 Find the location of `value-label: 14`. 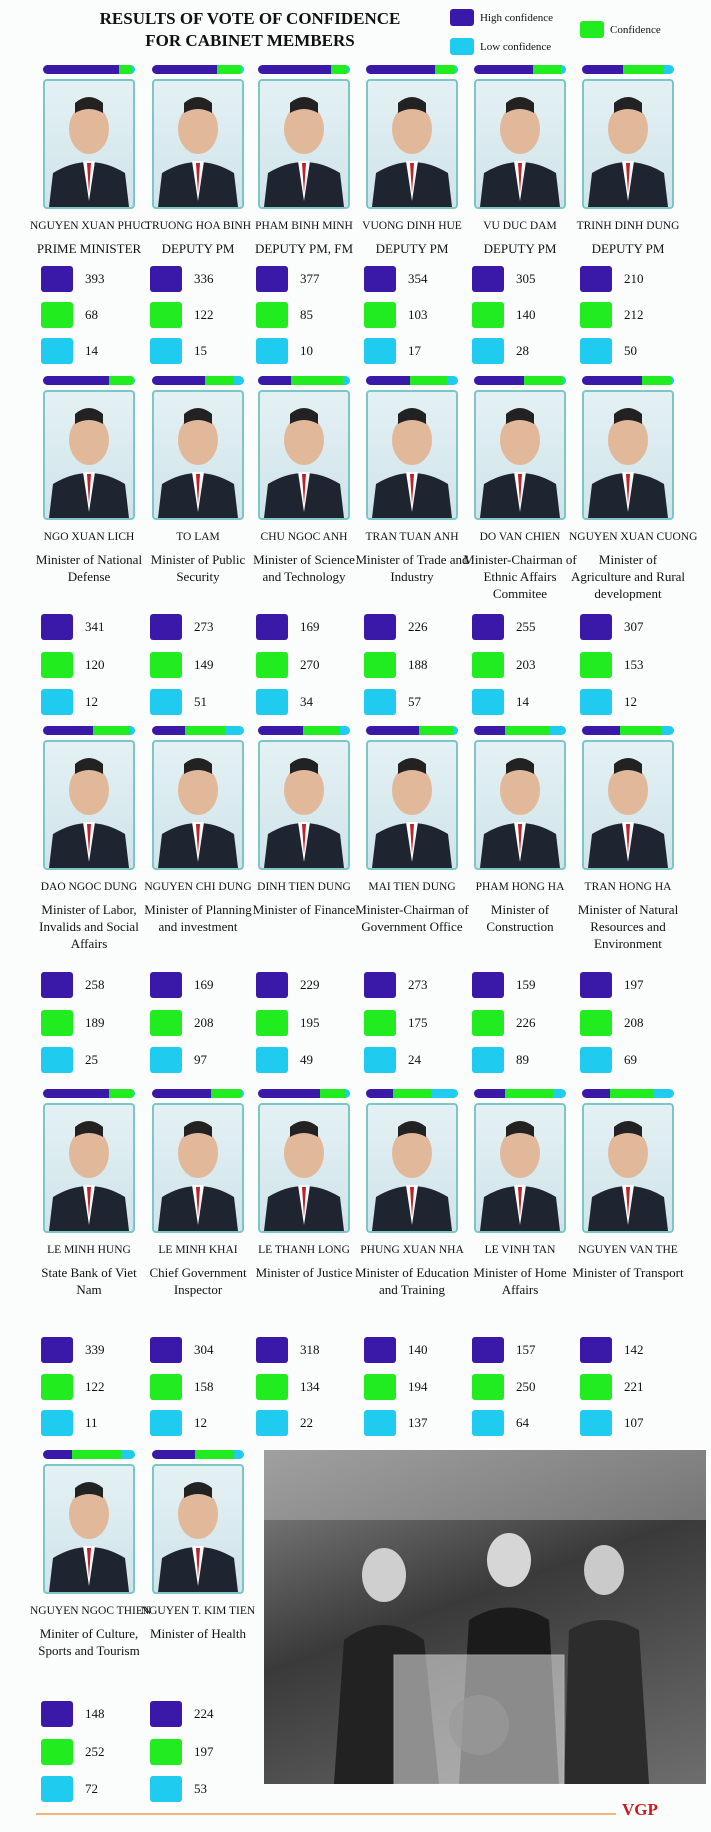

value-label: 14 is located at coordinates (522, 701).